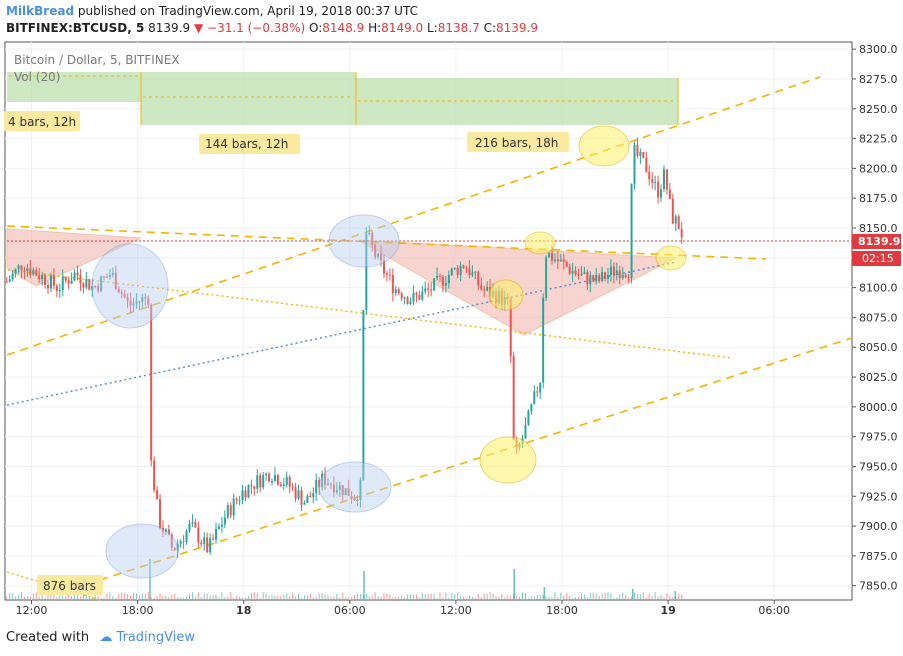 The height and width of the screenshot is (656, 903). Describe the element at coordinates (518, 142) in the screenshot. I see `bars-label-c-bg` at that location.